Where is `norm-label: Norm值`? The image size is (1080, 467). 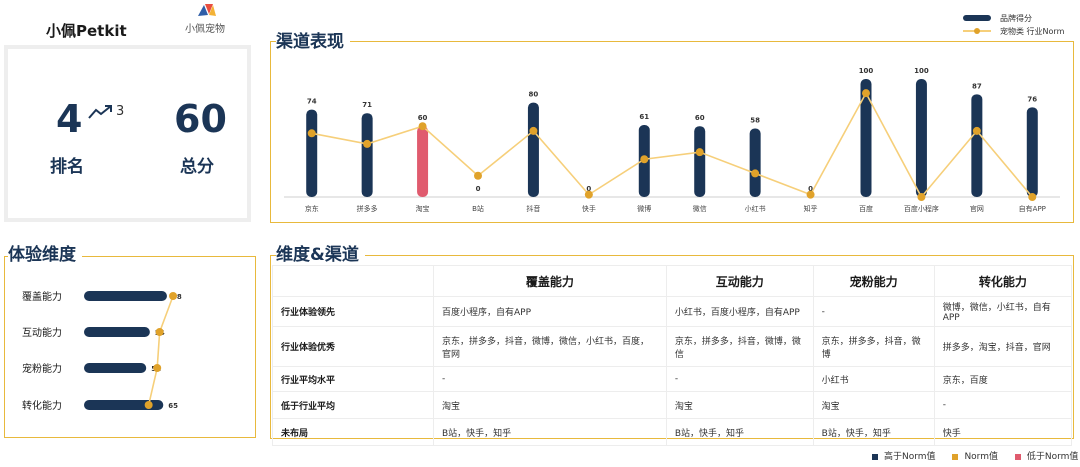 norm-label: Norm值 is located at coordinates (981, 457).